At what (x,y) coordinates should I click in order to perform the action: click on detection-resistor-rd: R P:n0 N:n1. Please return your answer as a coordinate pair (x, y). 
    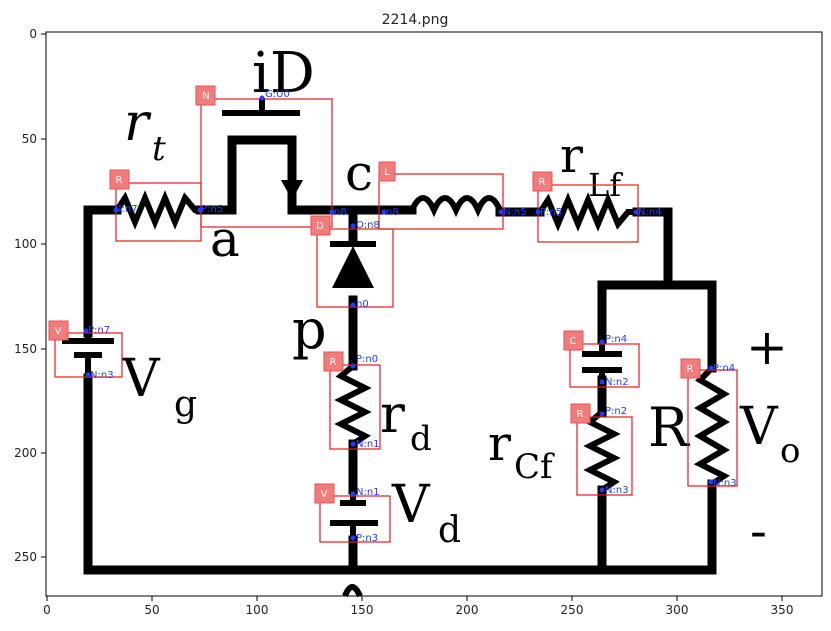
    Looking at the image, I should click on (352, 400).